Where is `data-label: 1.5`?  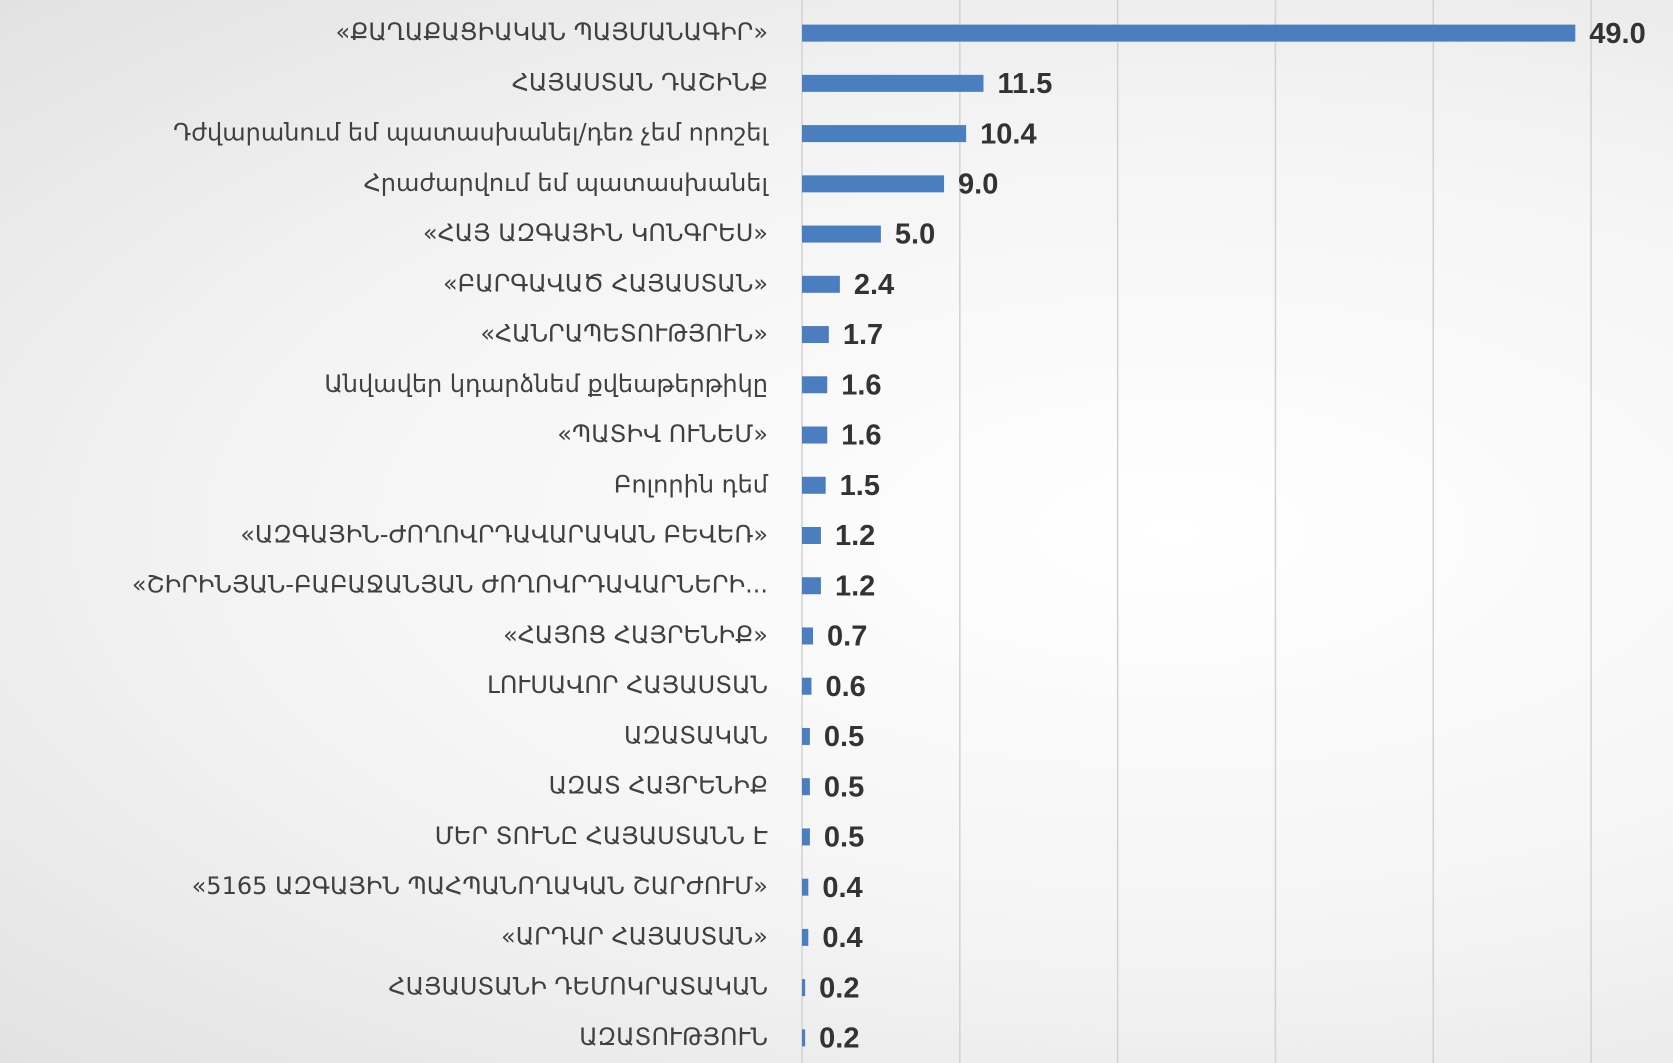
data-label: 1.5 is located at coordinates (860, 486).